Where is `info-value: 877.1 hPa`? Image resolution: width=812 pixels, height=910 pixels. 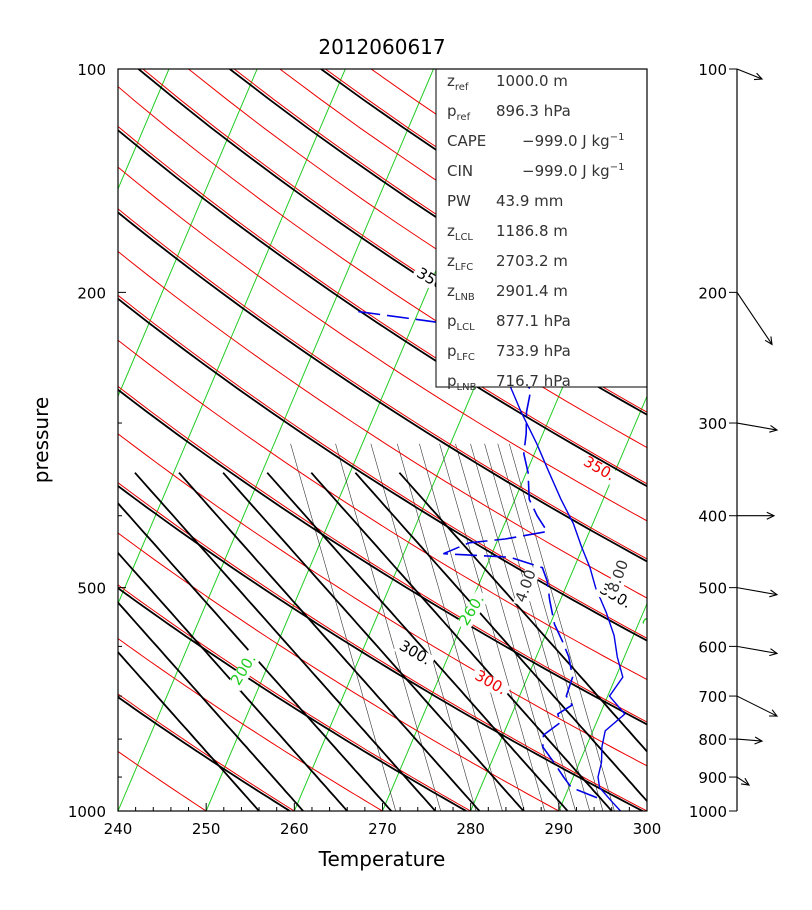 info-value: 877.1 hPa is located at coordinates (533, 321).